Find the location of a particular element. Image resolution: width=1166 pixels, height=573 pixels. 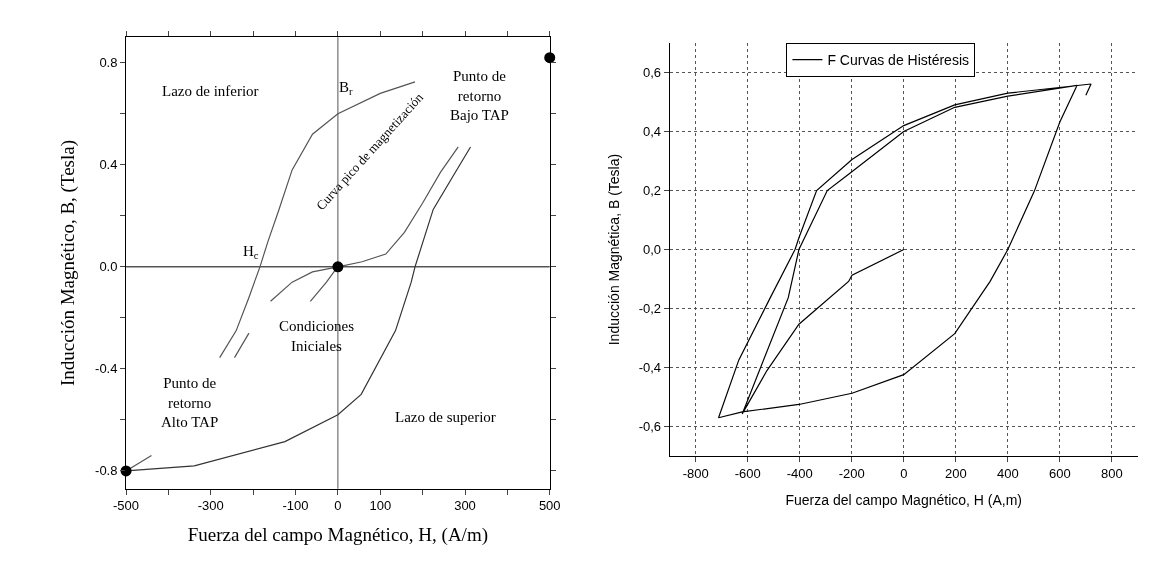

y-tick-label: 0,2 is located at coordinates (652, 191).